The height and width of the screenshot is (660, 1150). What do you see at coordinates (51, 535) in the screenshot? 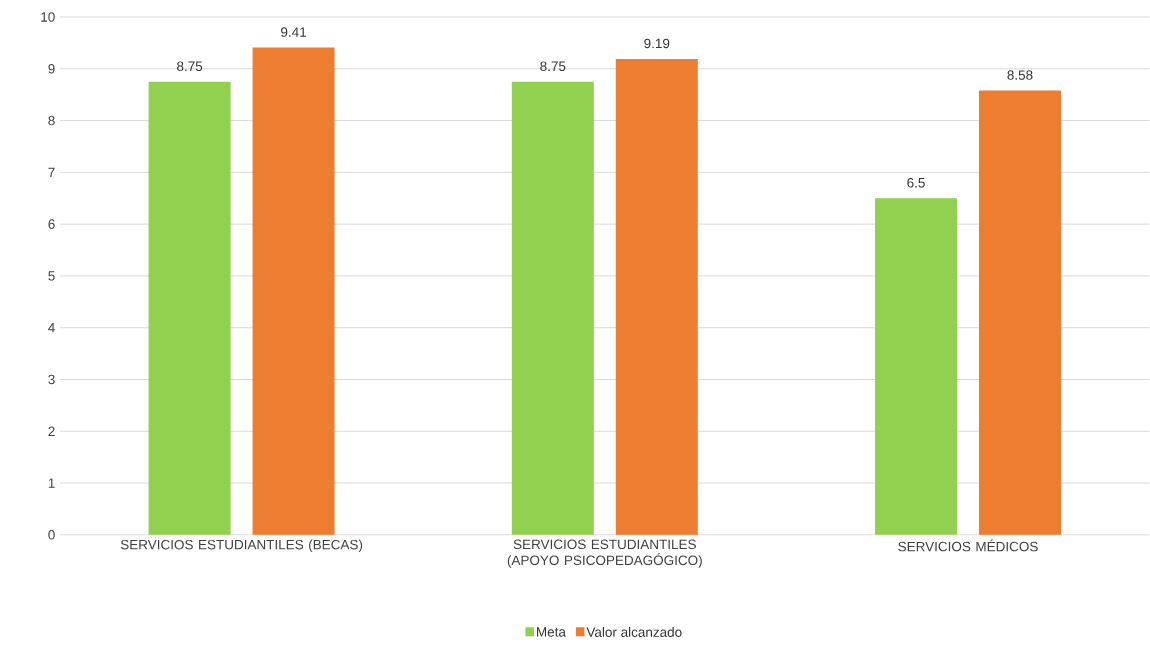
I see `y-tick-label: 0` at bounding box center [51, 535].